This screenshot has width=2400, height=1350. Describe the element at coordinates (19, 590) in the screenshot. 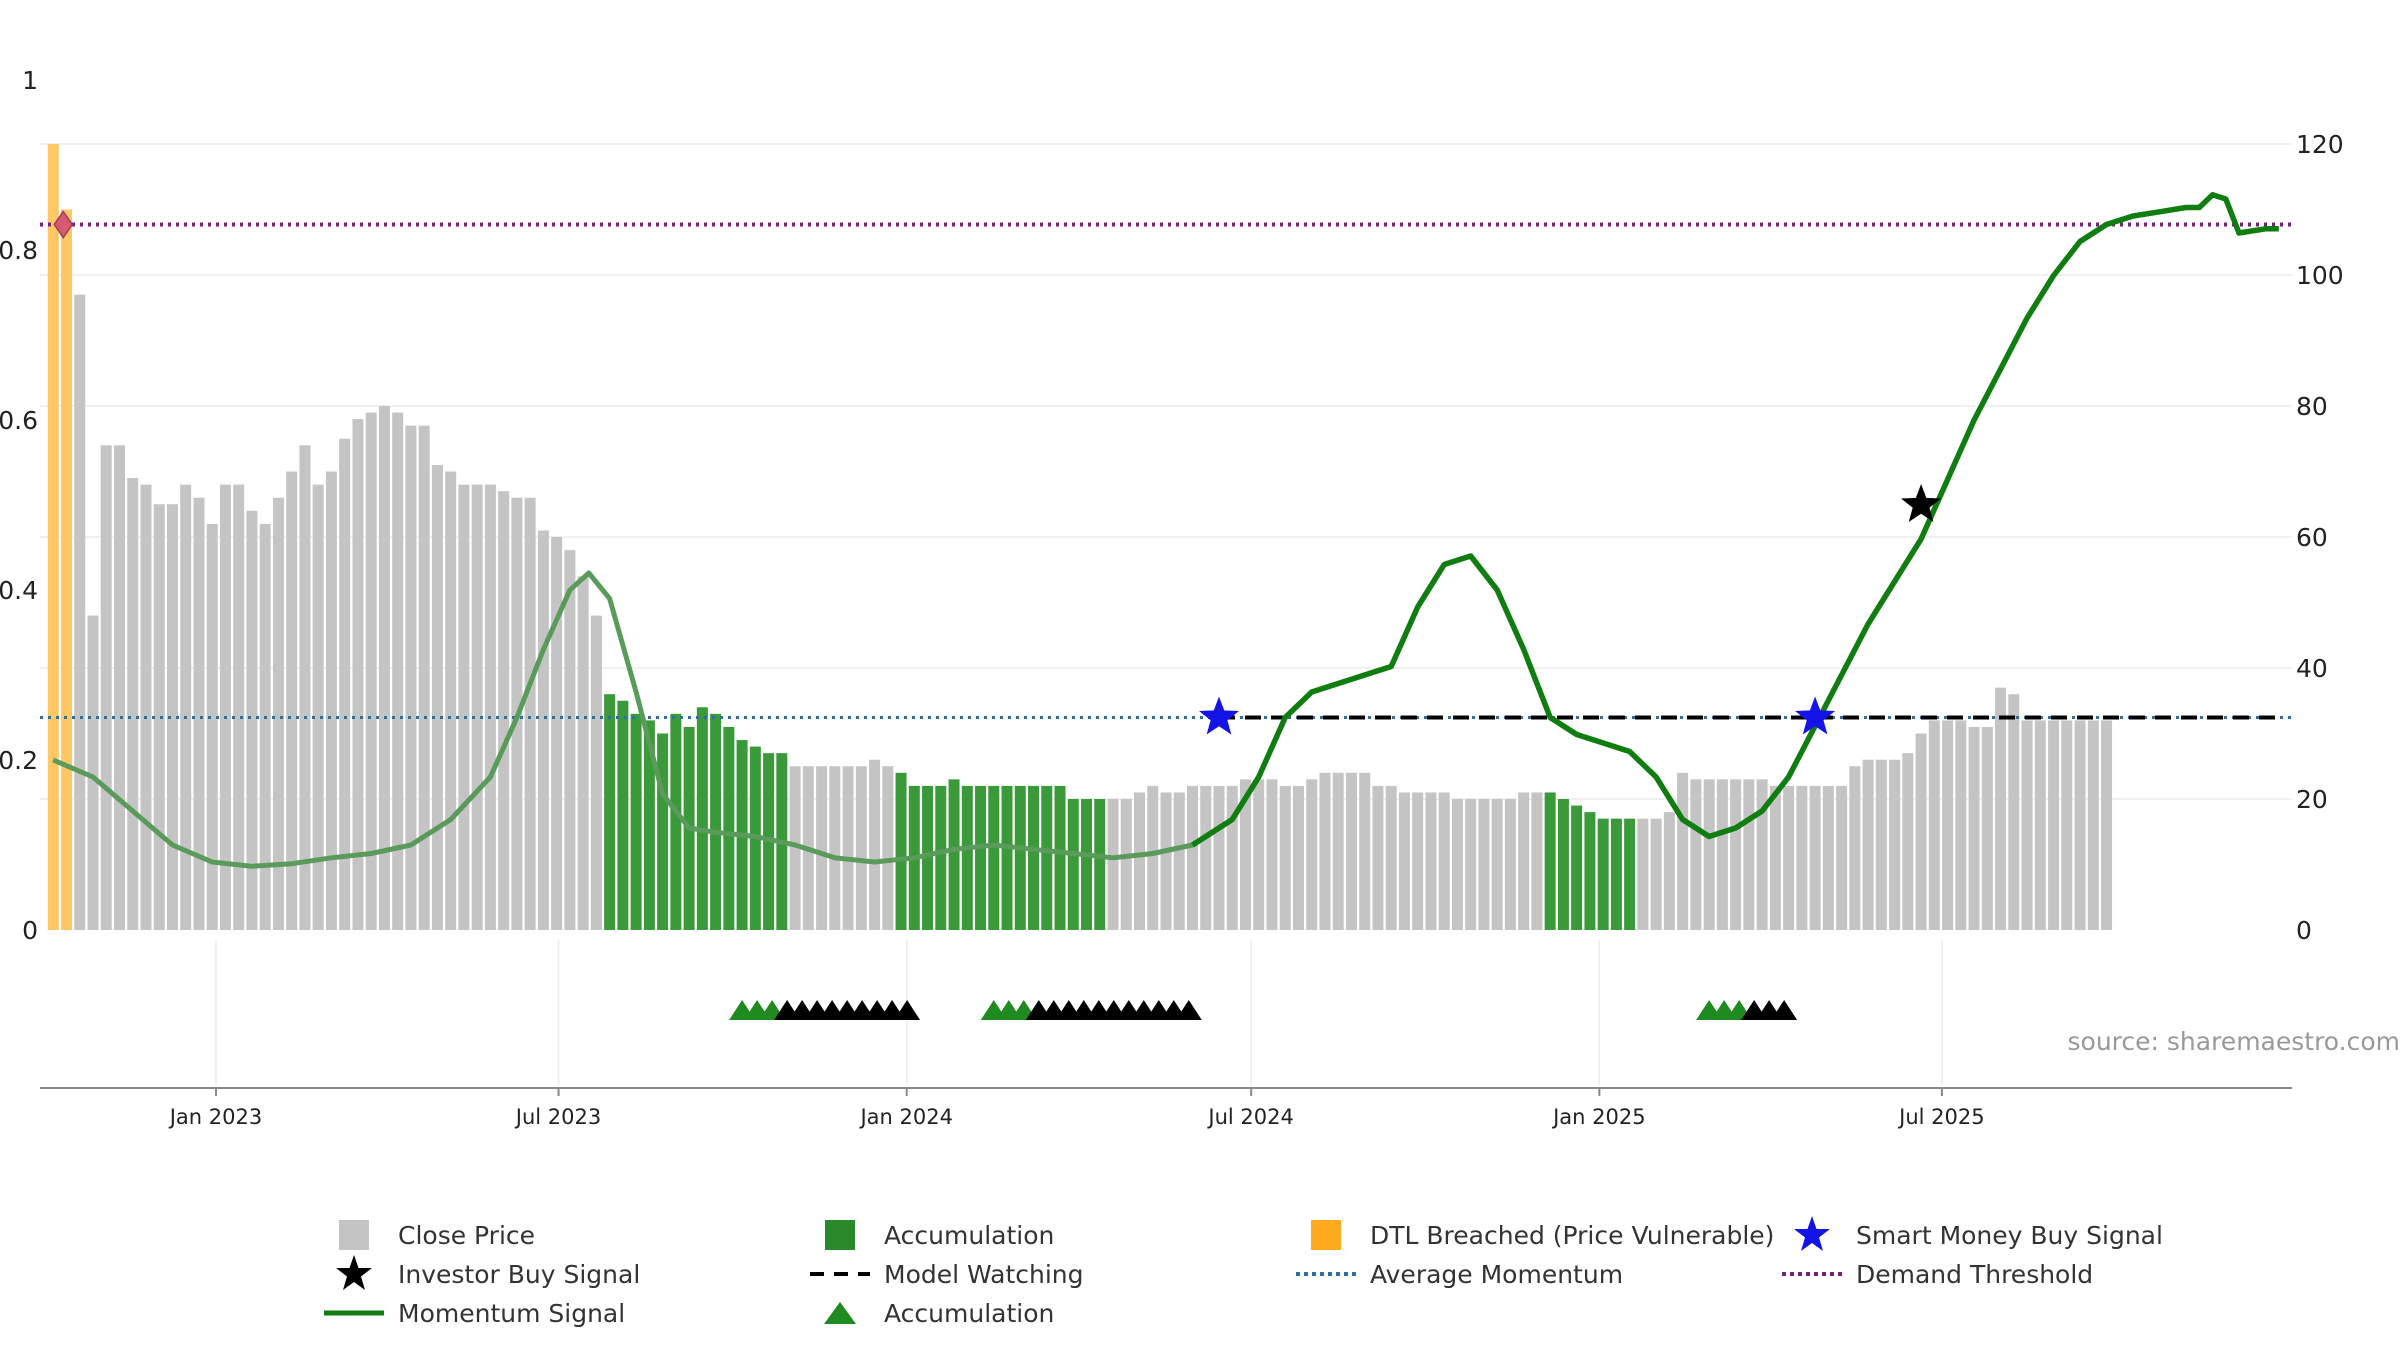

I see `left-tick-label: 0.4` at that location.